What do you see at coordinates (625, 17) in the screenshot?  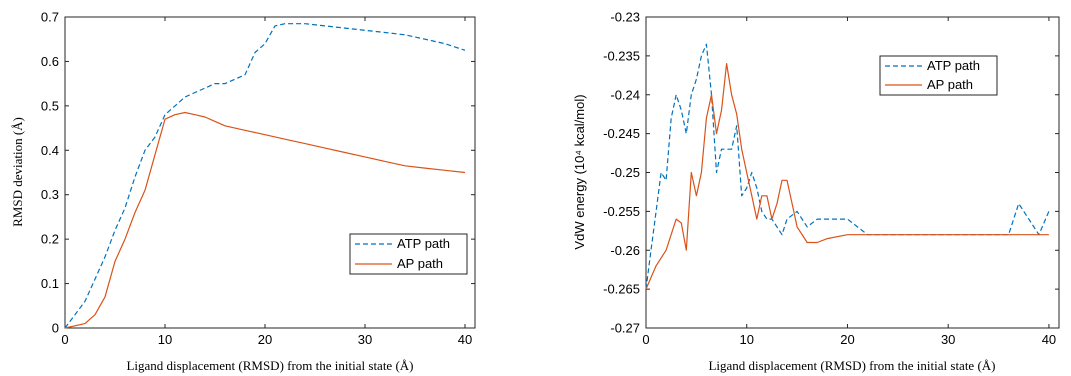 I see `y-tick-label: -0.23` at bounding box center [625, 17].